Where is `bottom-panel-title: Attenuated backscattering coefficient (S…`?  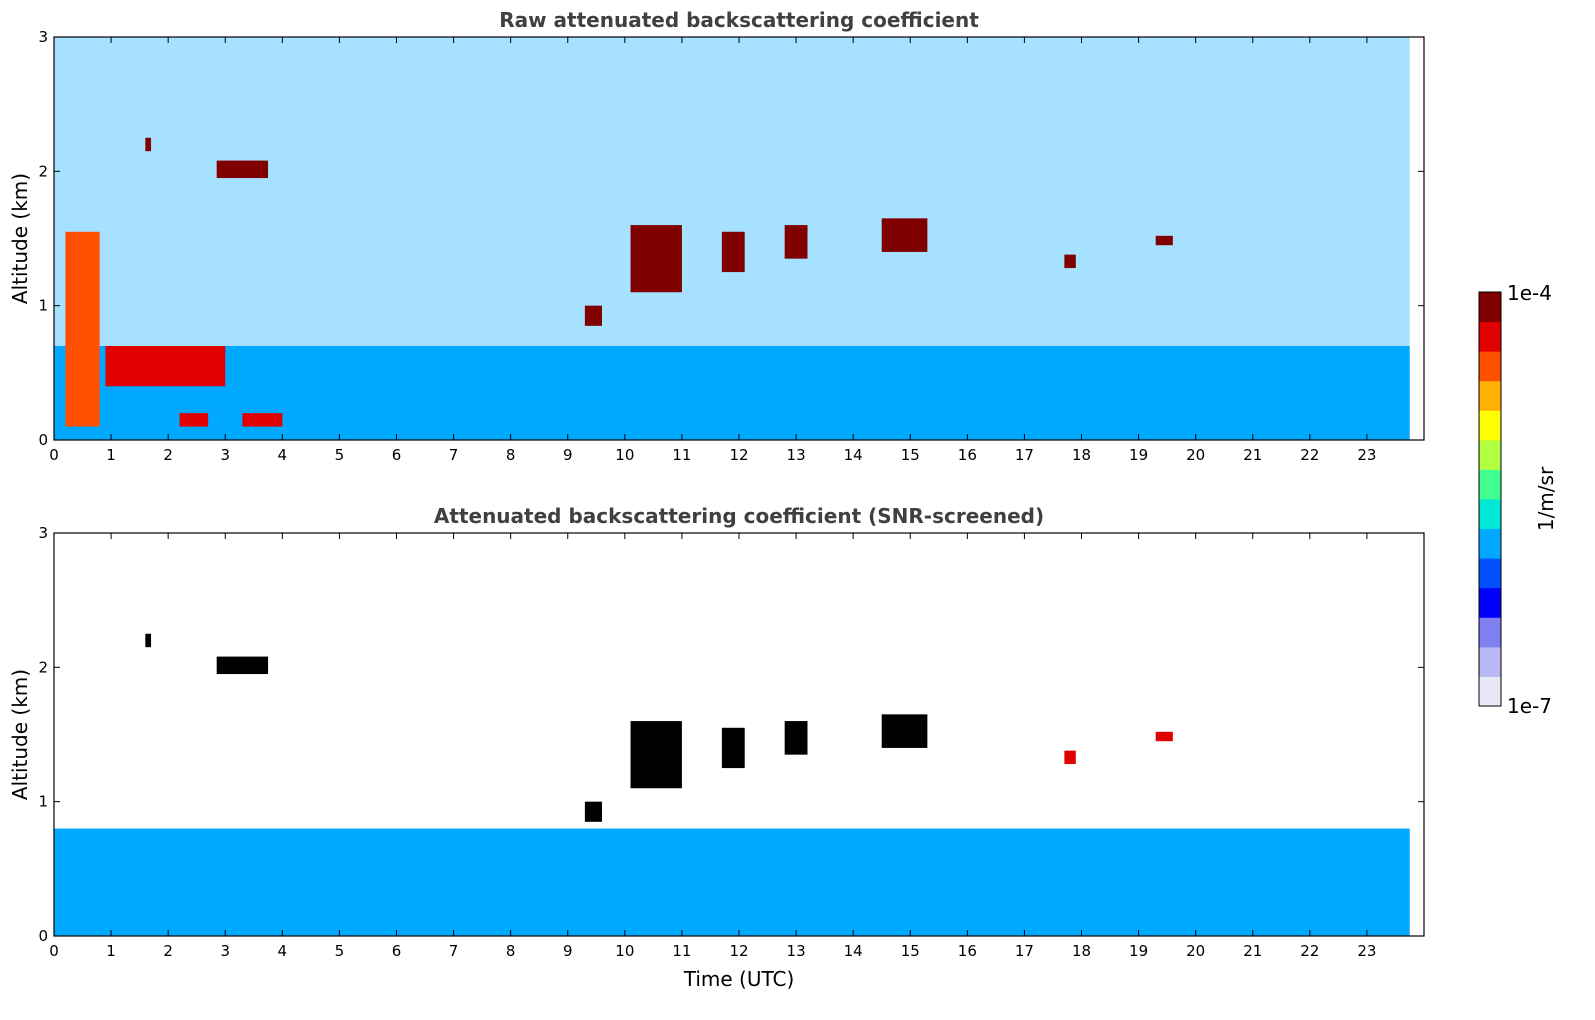
bottom-panel-title: Attenuated backscattering coefficient (S… is located at coordinates (739, 516).